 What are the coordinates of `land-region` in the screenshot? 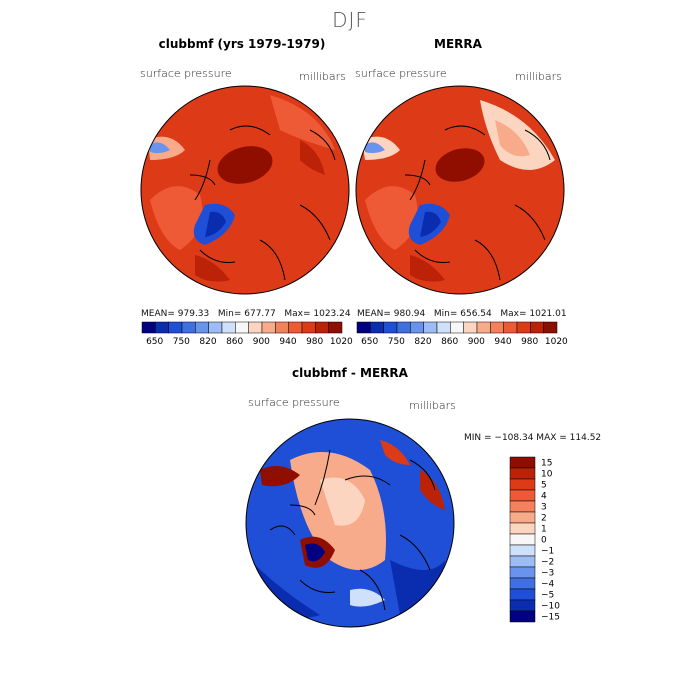 It's located at (212, 268).